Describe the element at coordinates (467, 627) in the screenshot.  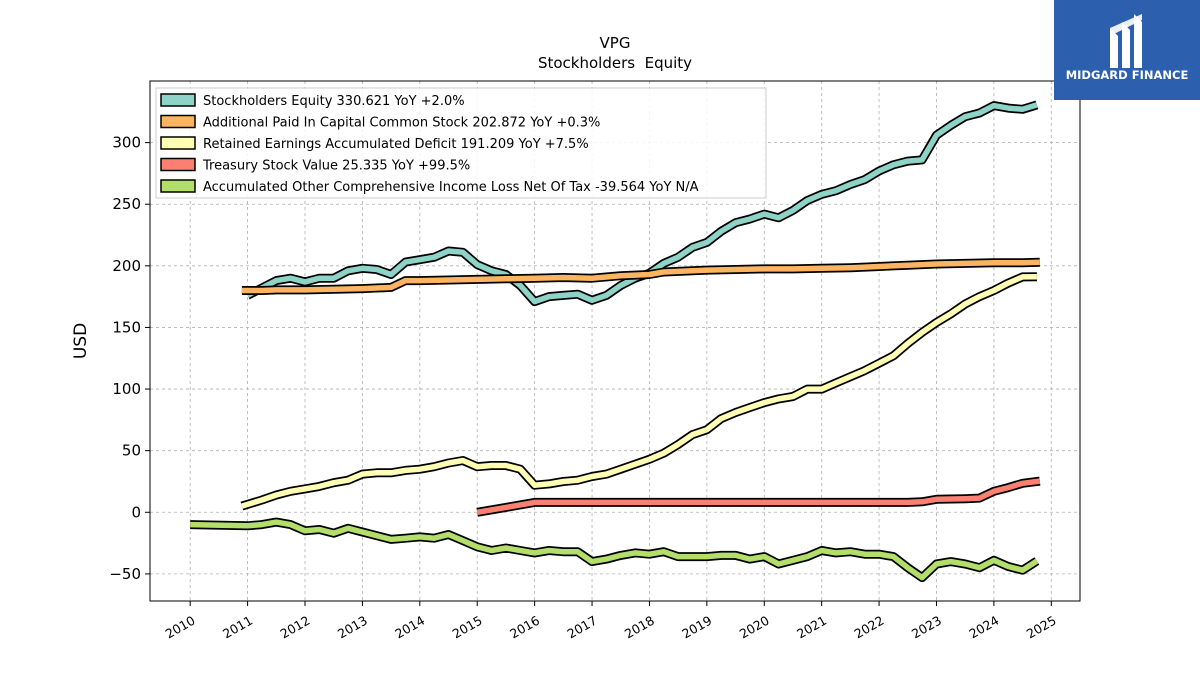
I see `x-tick-label: 2015` at that location.